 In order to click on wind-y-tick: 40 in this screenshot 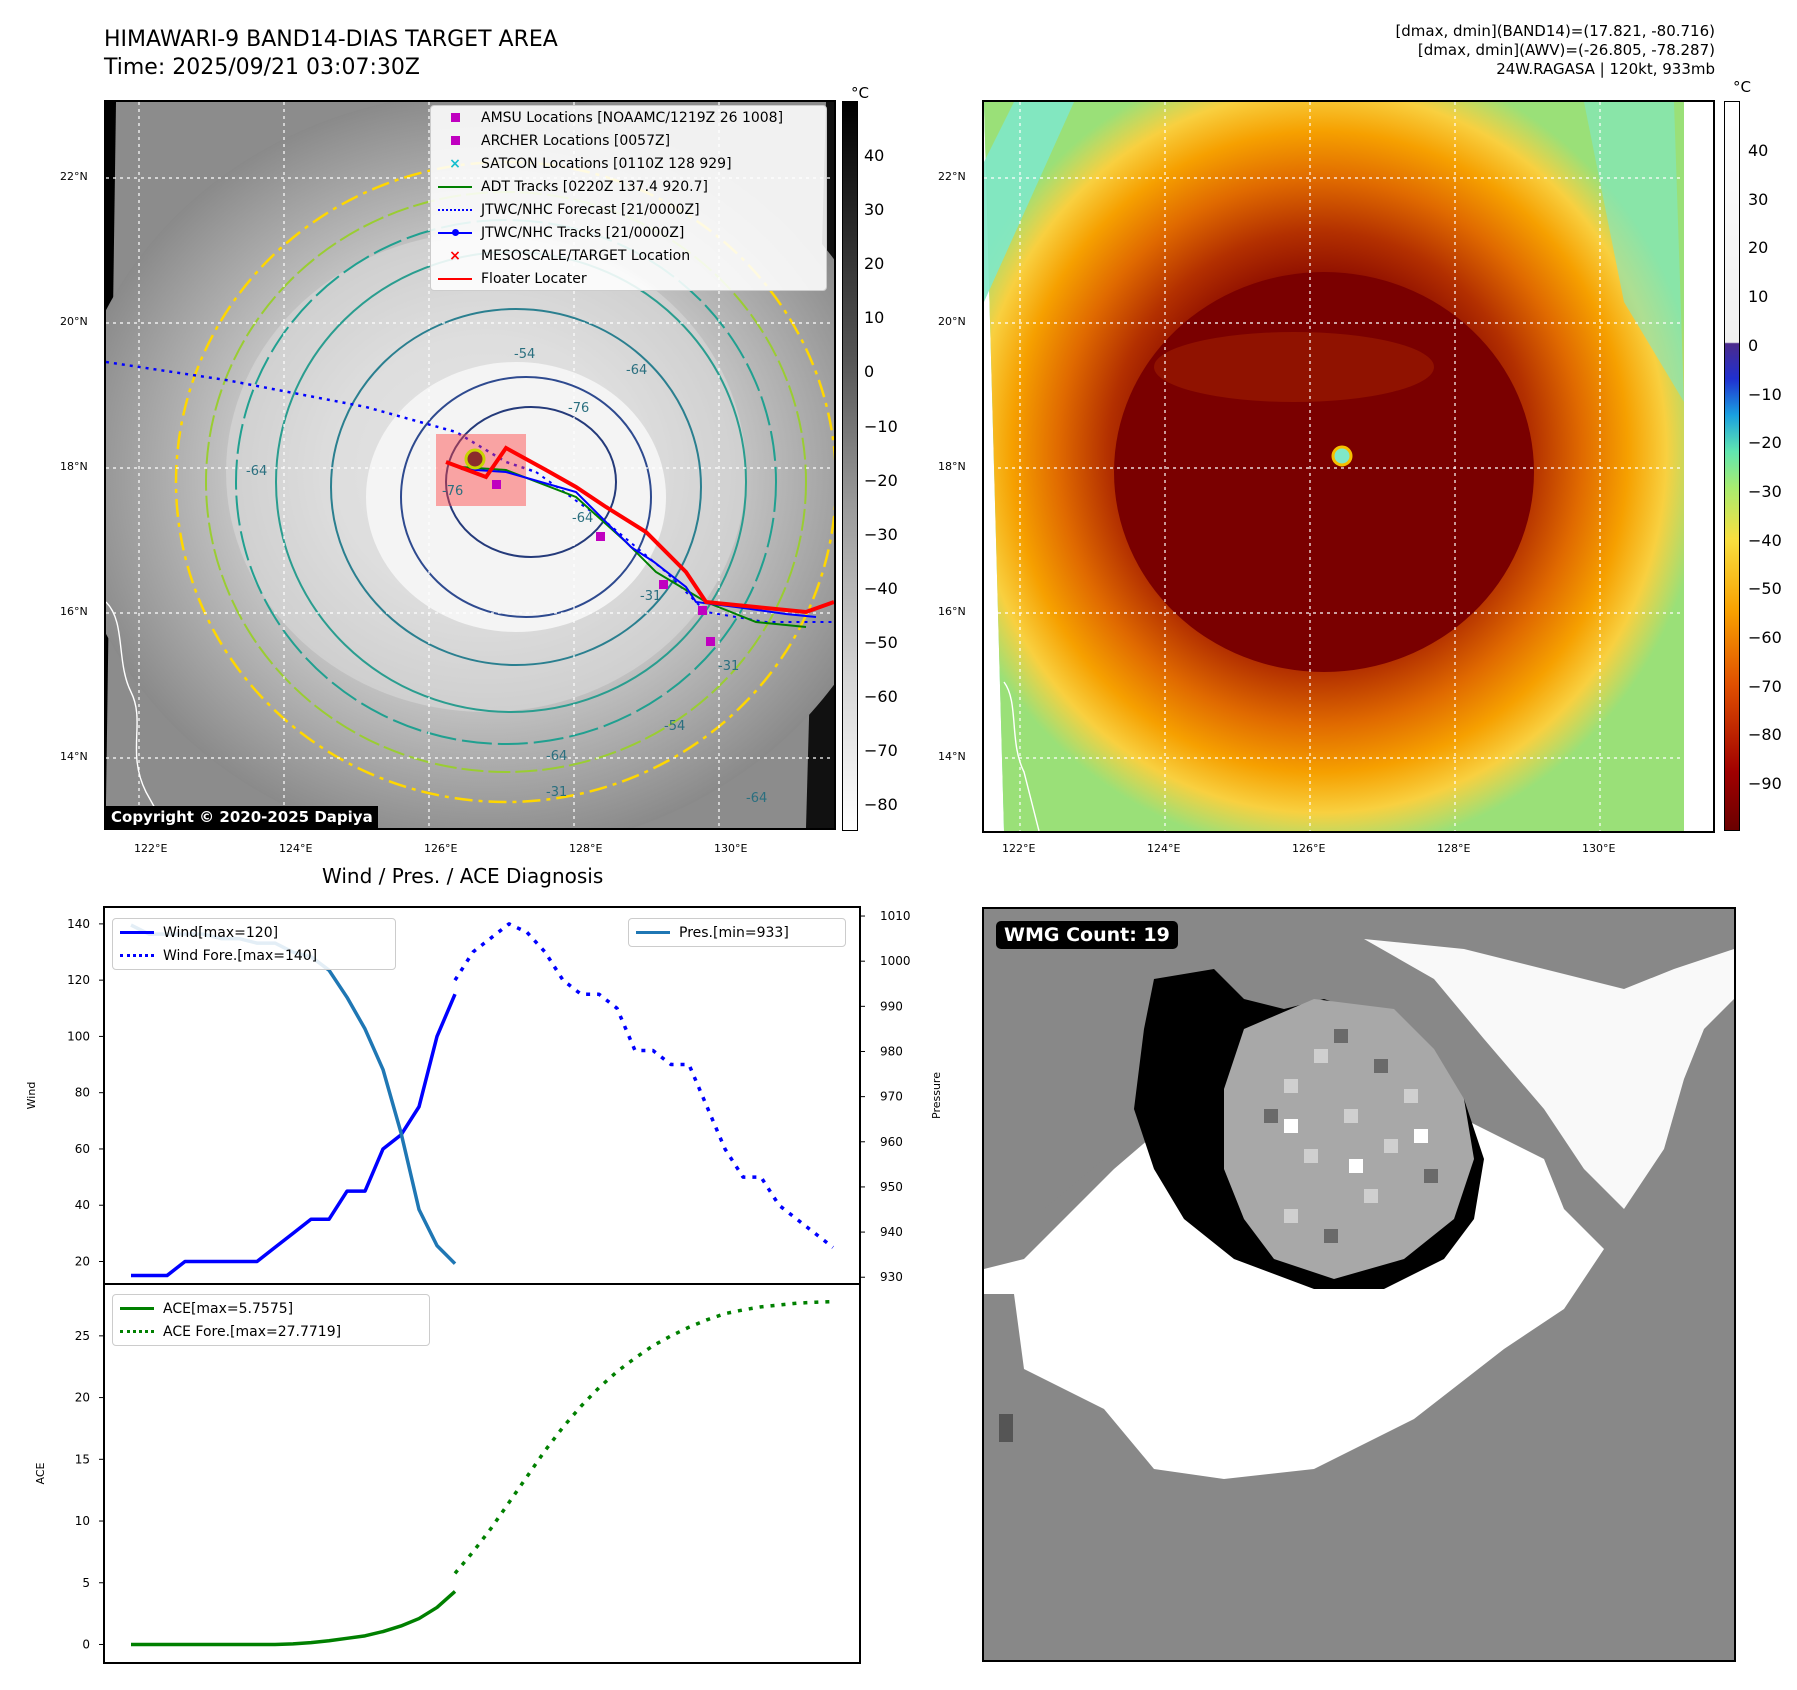, I will do `click(82, 1205)`.